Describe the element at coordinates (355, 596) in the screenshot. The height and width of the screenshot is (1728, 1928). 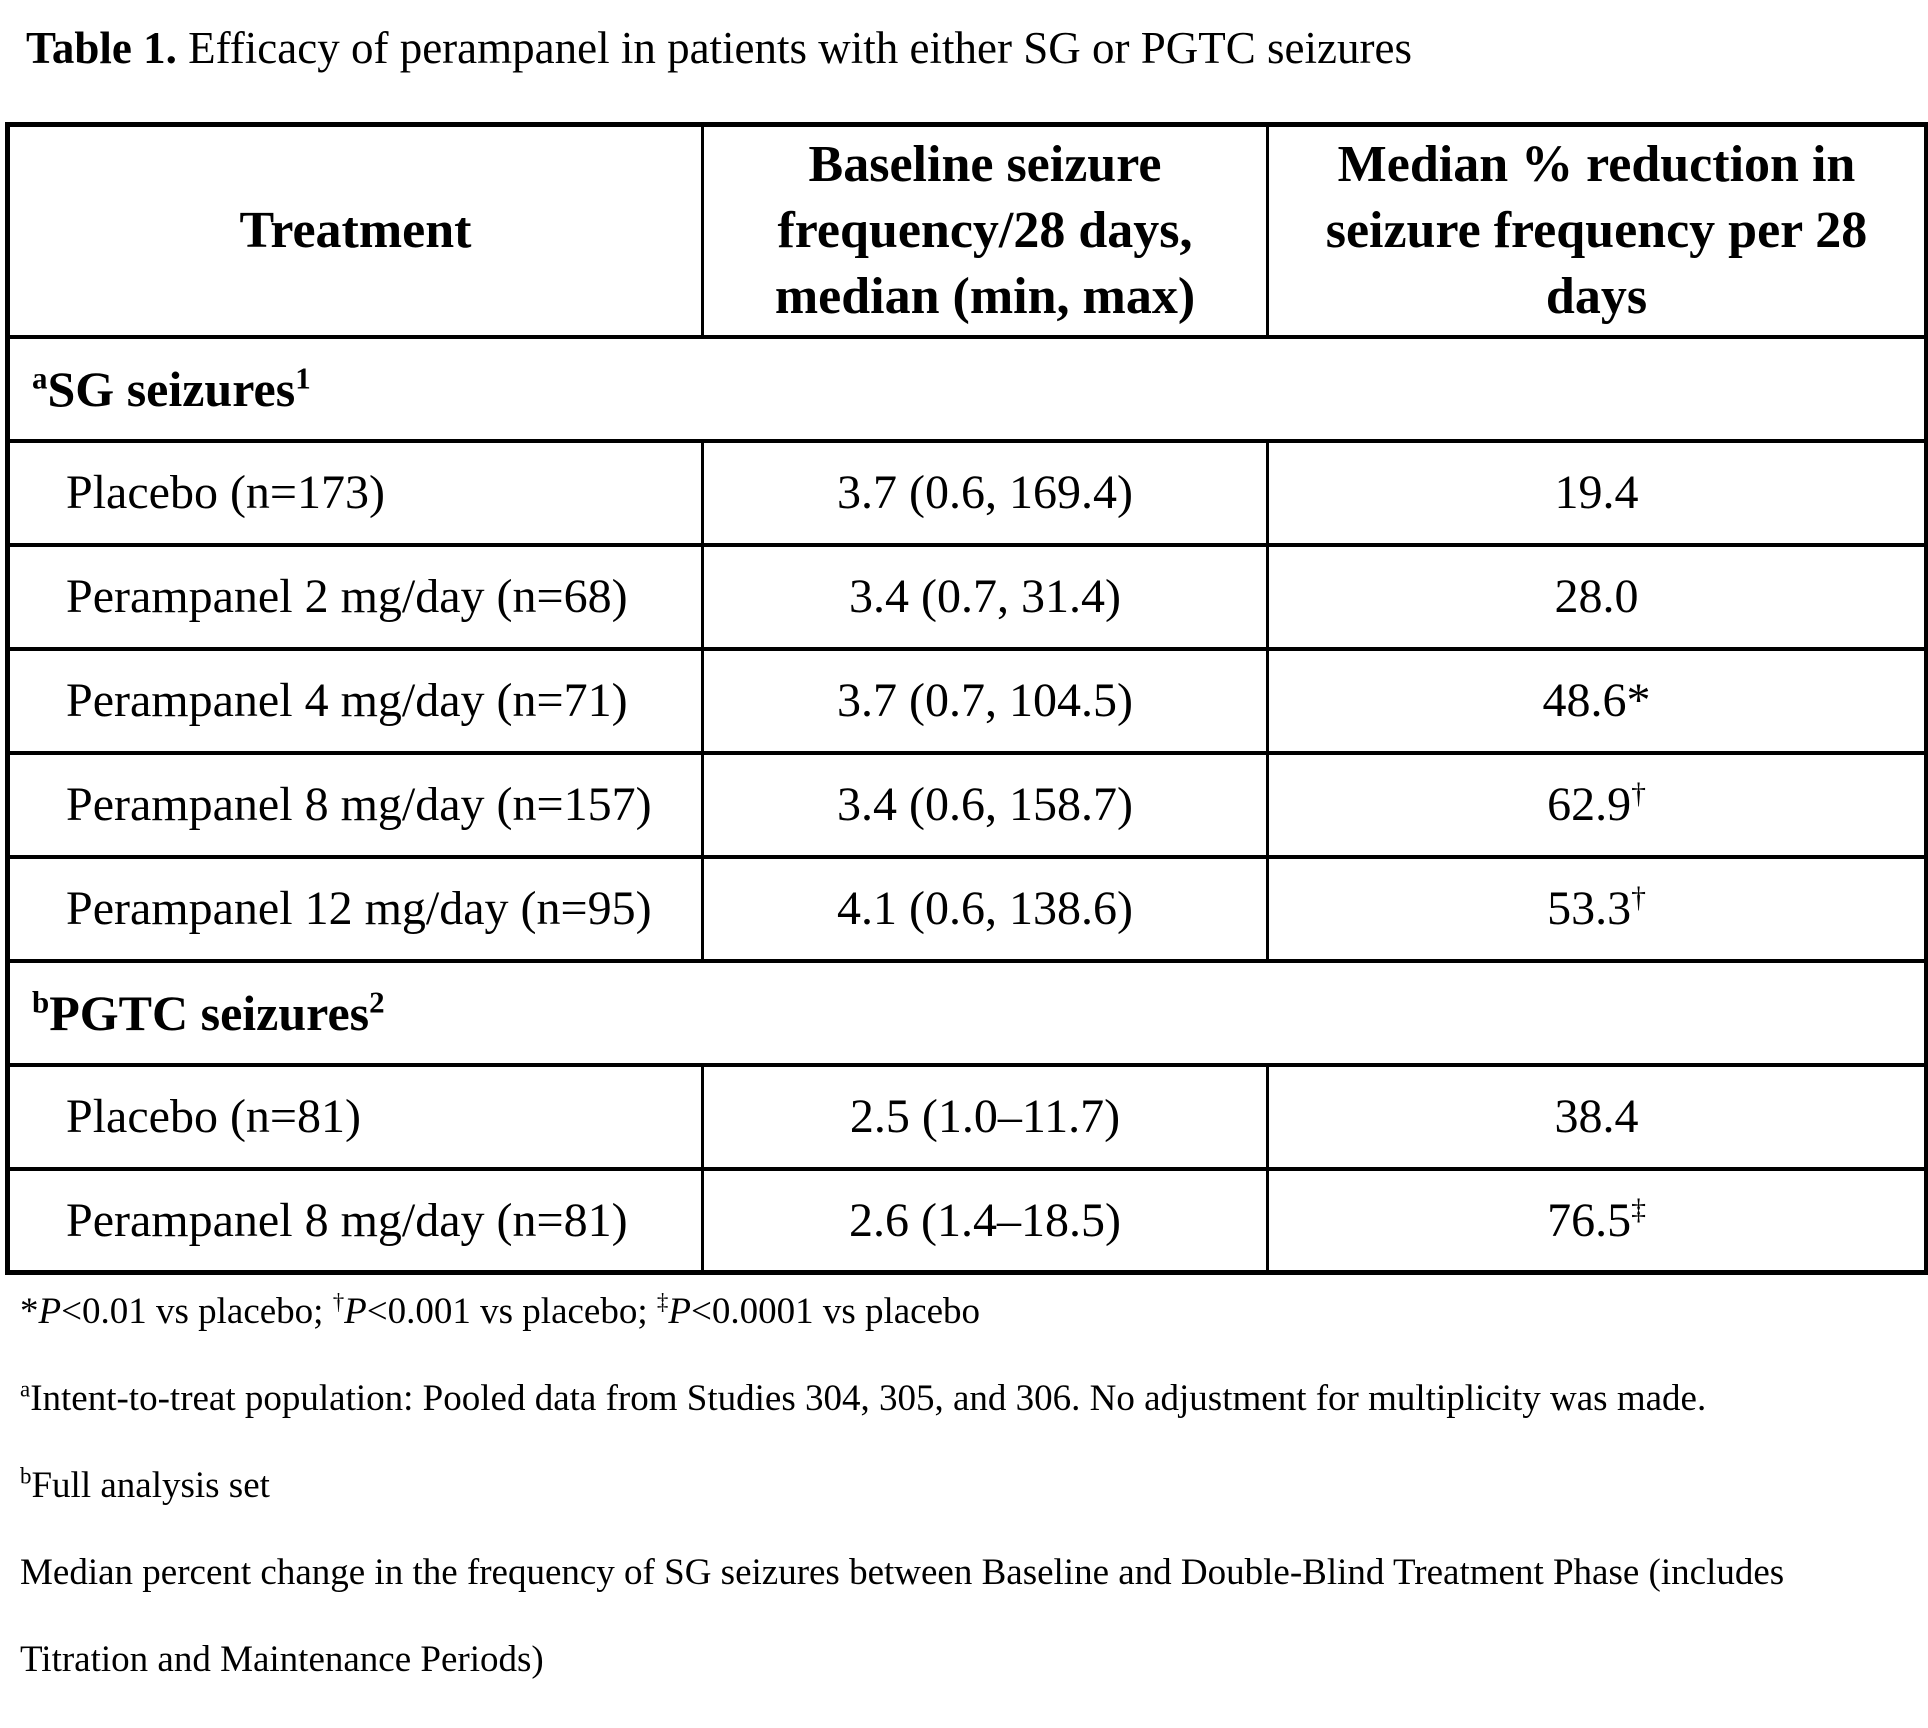
I see `treatment-cell: Perampanel 2 mg/day (n=68)` at that location.